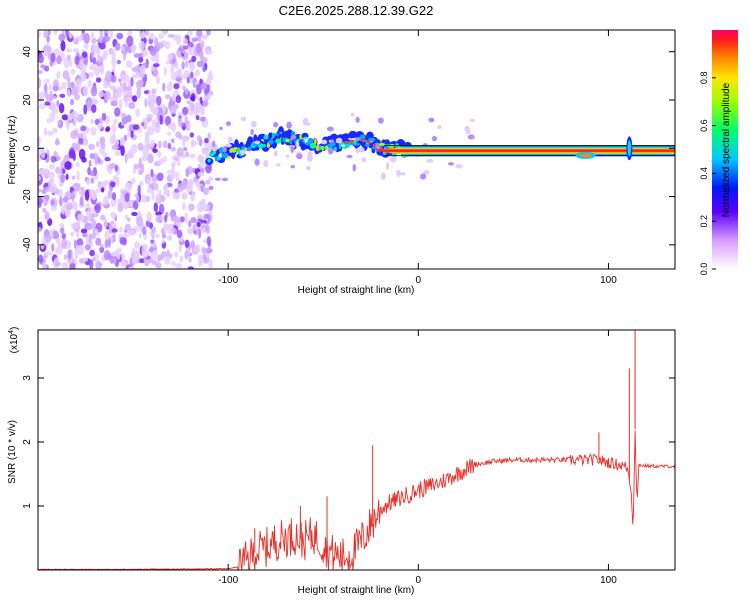 This screenshot has width=750, height=600. Describe the element at coordinates (14, 340) in the screenshot. I see `snr-y-multiplier: (x104)` at that location.